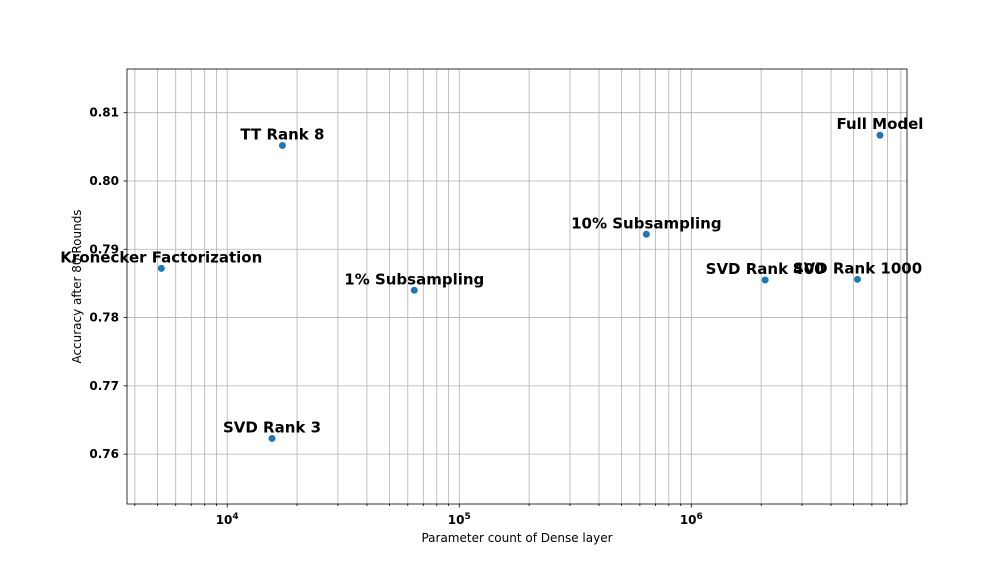  What do you see at coordinates (104, 386) in the screenshot?
I see `y-tick-label: 0.77` at bounding box center [104, 386].